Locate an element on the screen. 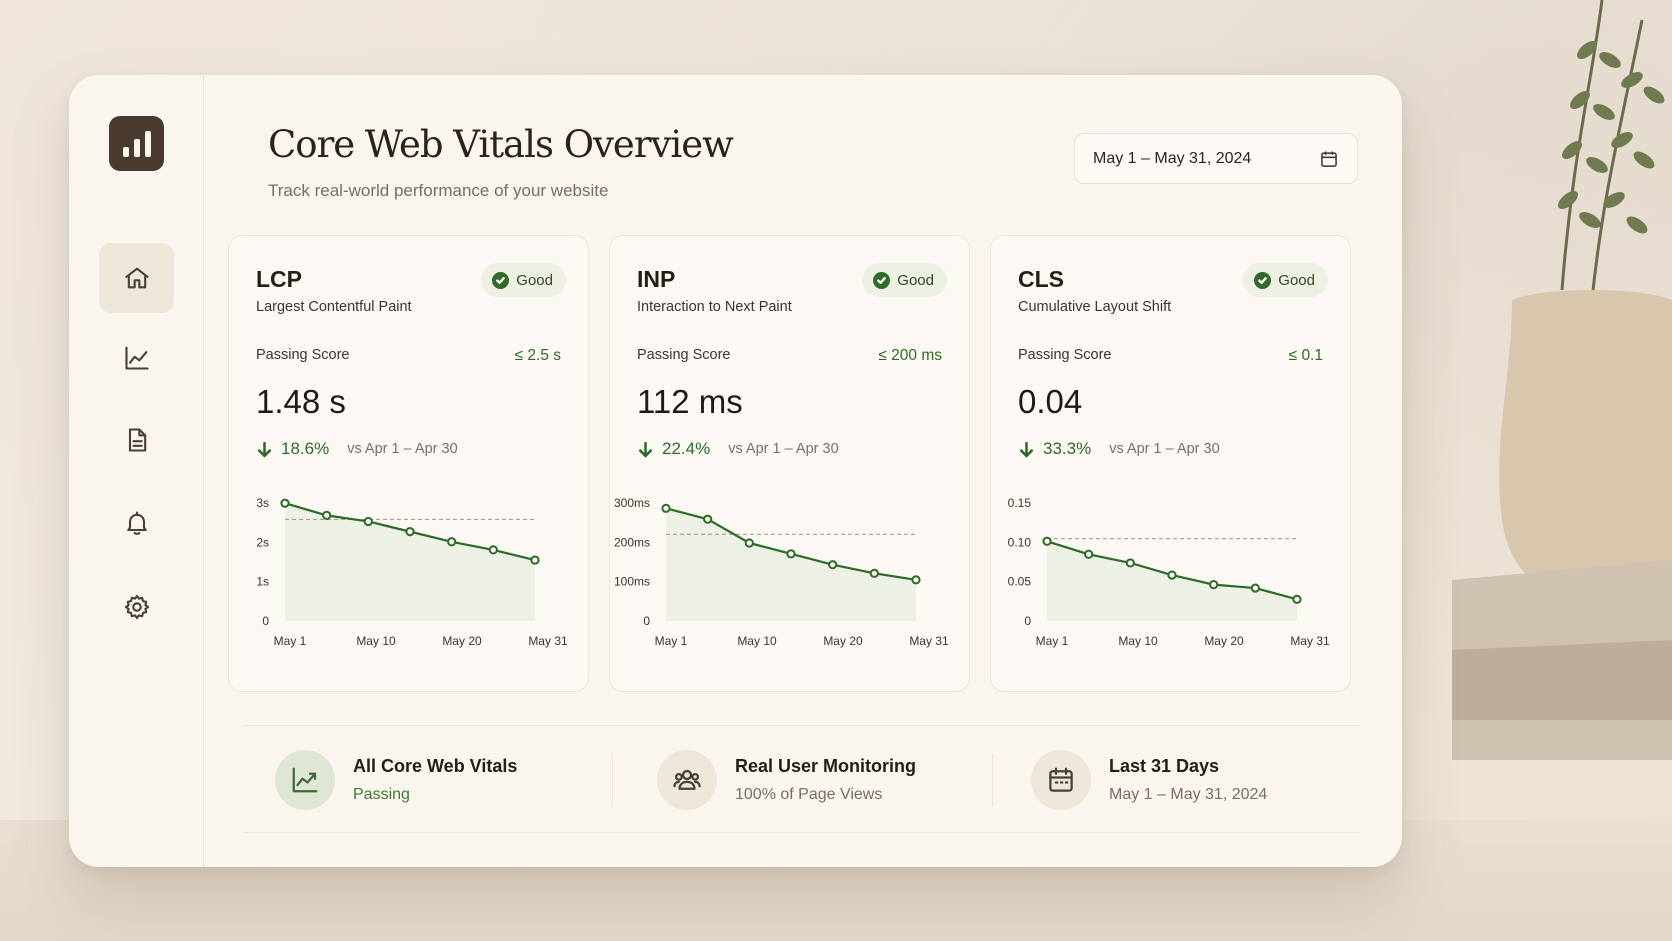 This screenshot has height=941, width=1672. y-tick-label: 0.10 is located at coordinates (1020, 542).